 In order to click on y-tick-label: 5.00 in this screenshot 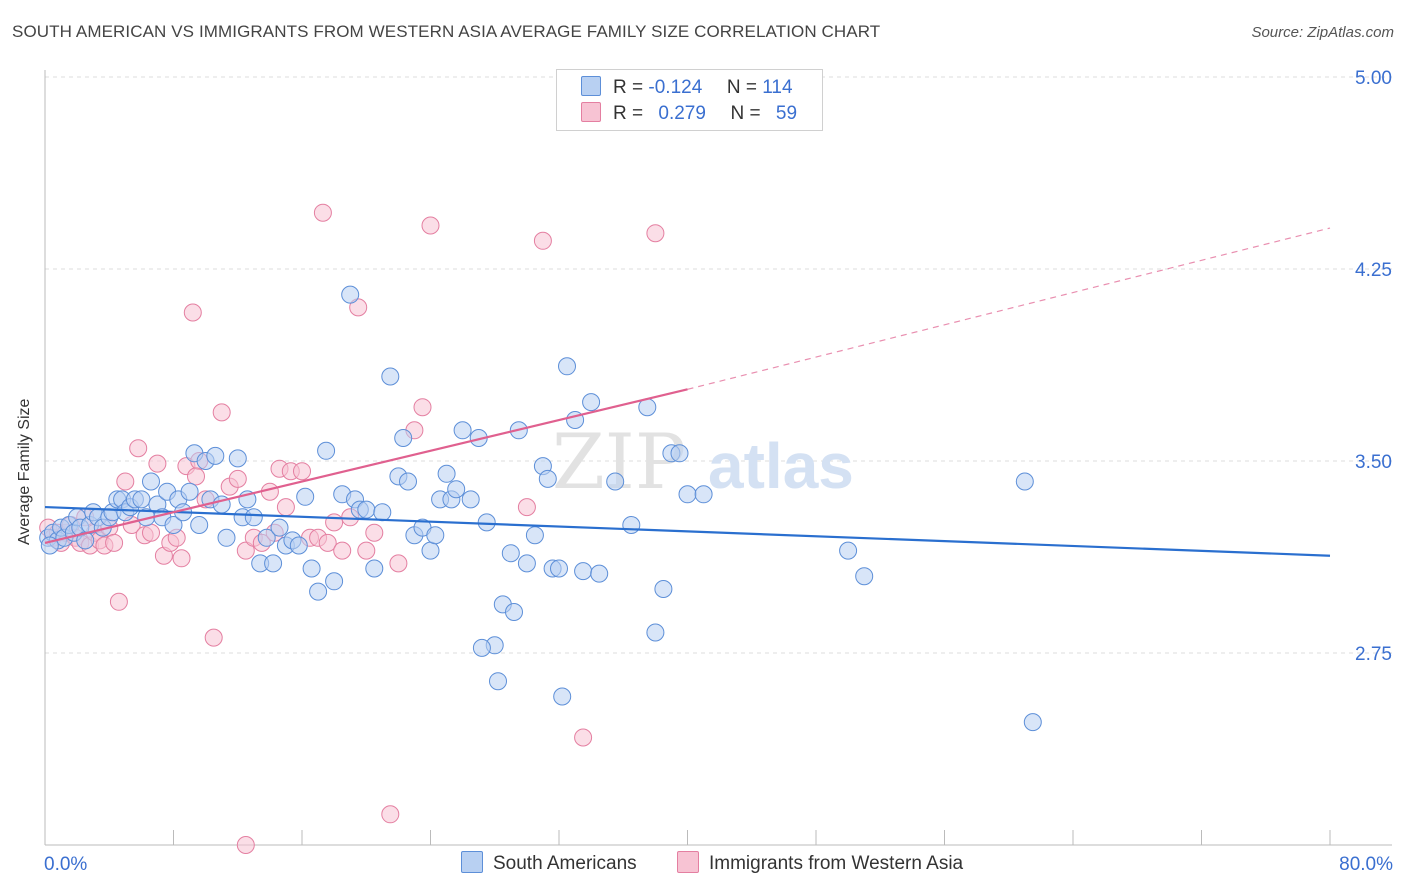, I will do `click(1373, 78)`.